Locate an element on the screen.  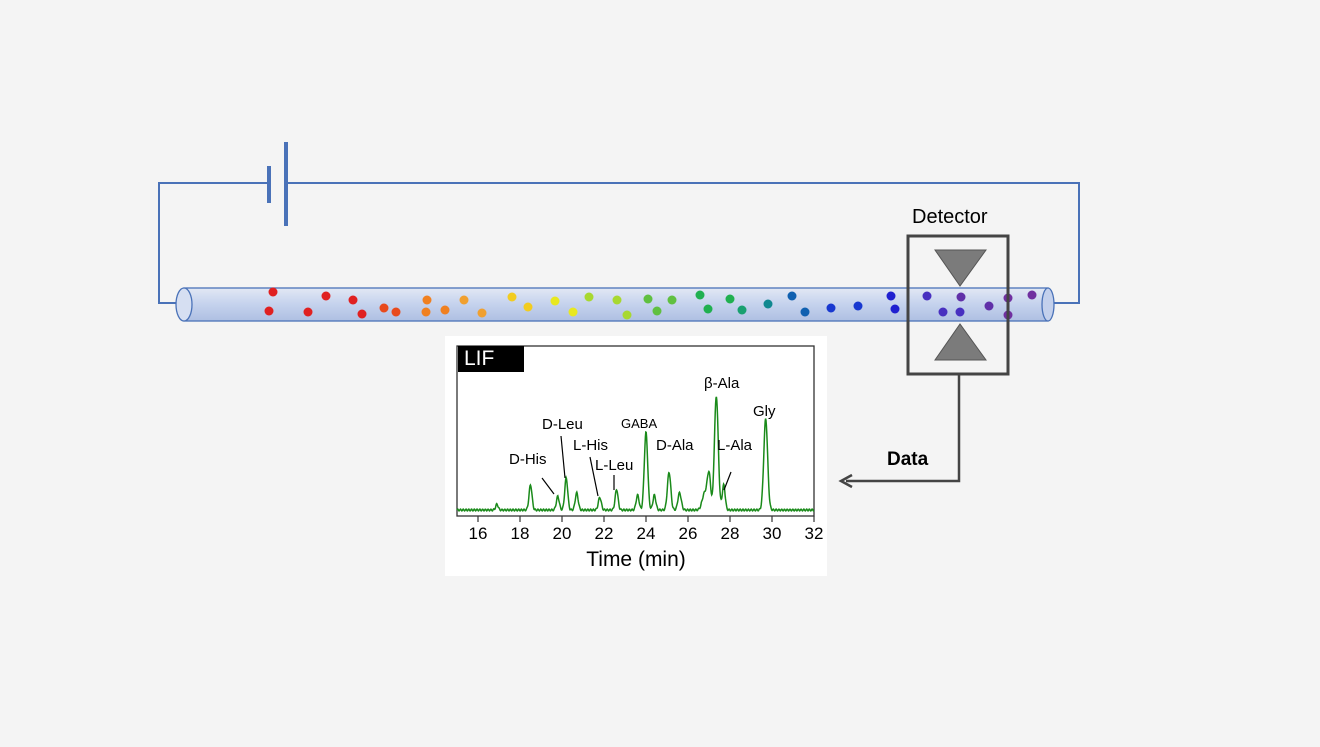
capillary-end-right is located at coordinates (1048, 304).